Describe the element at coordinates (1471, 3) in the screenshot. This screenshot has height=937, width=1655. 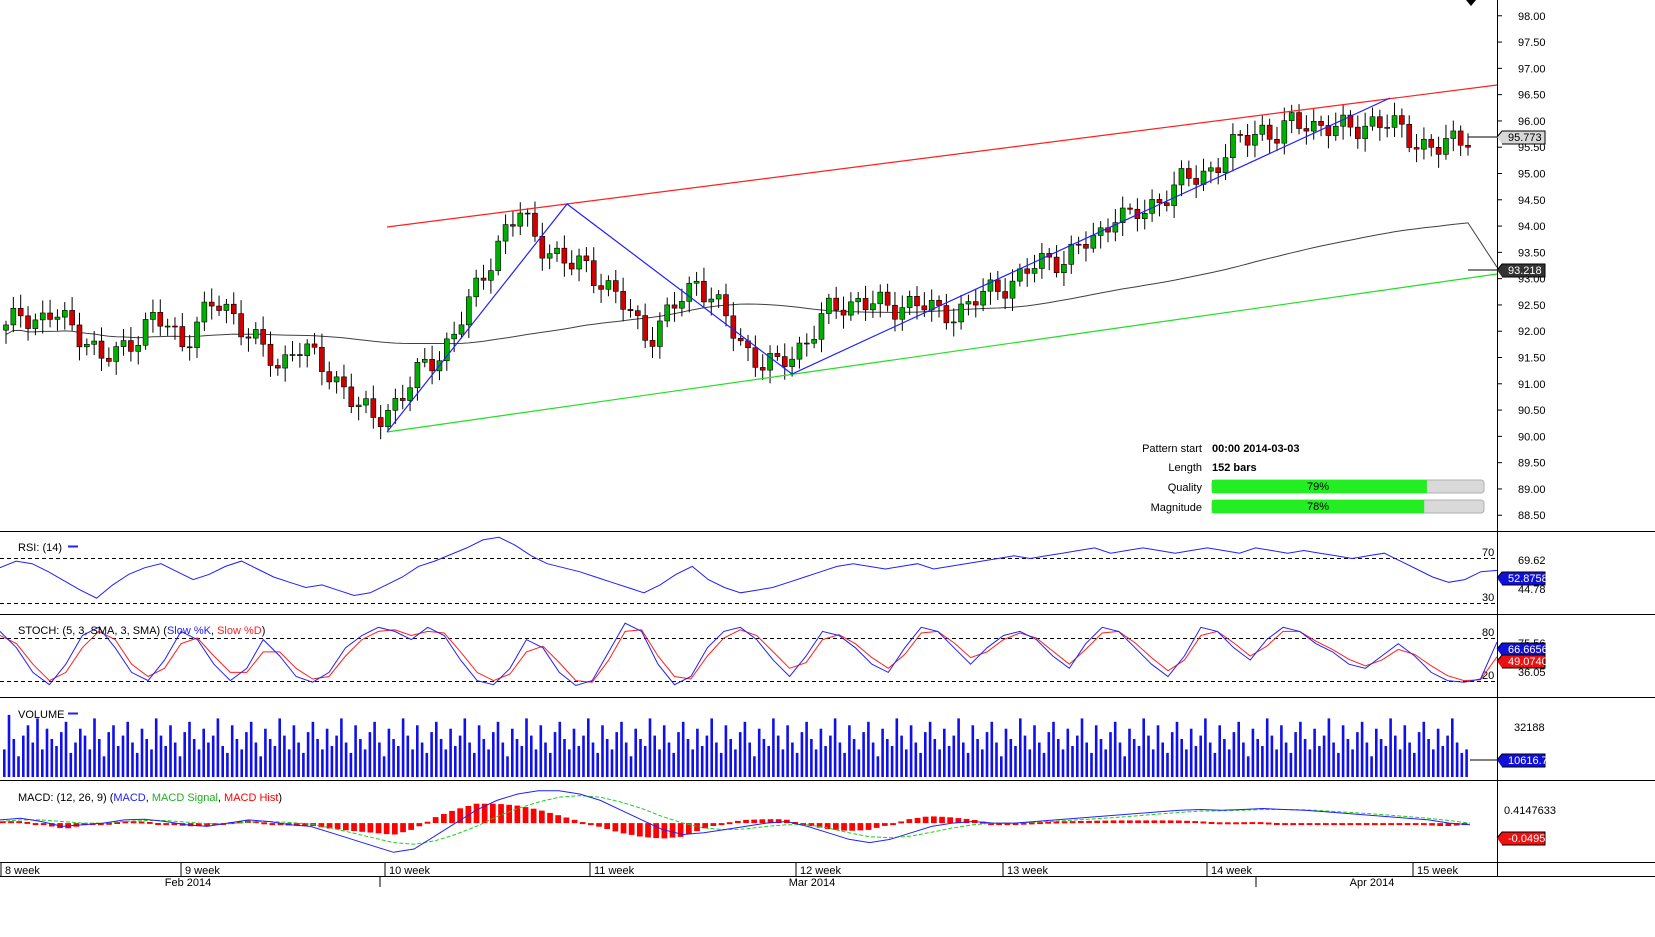
I see `corner-arrow-icon` at that location.